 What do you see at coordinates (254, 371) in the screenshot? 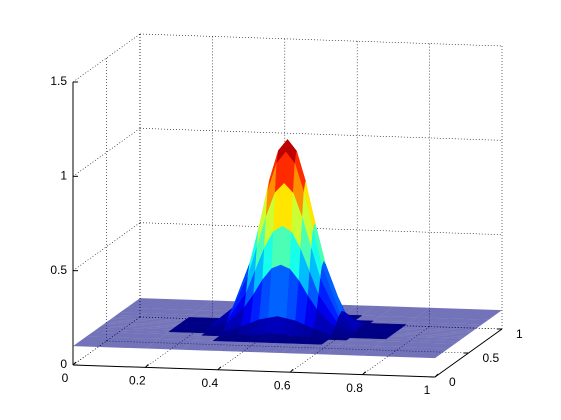
I see `x-axis` at bounding box center [254, 371].